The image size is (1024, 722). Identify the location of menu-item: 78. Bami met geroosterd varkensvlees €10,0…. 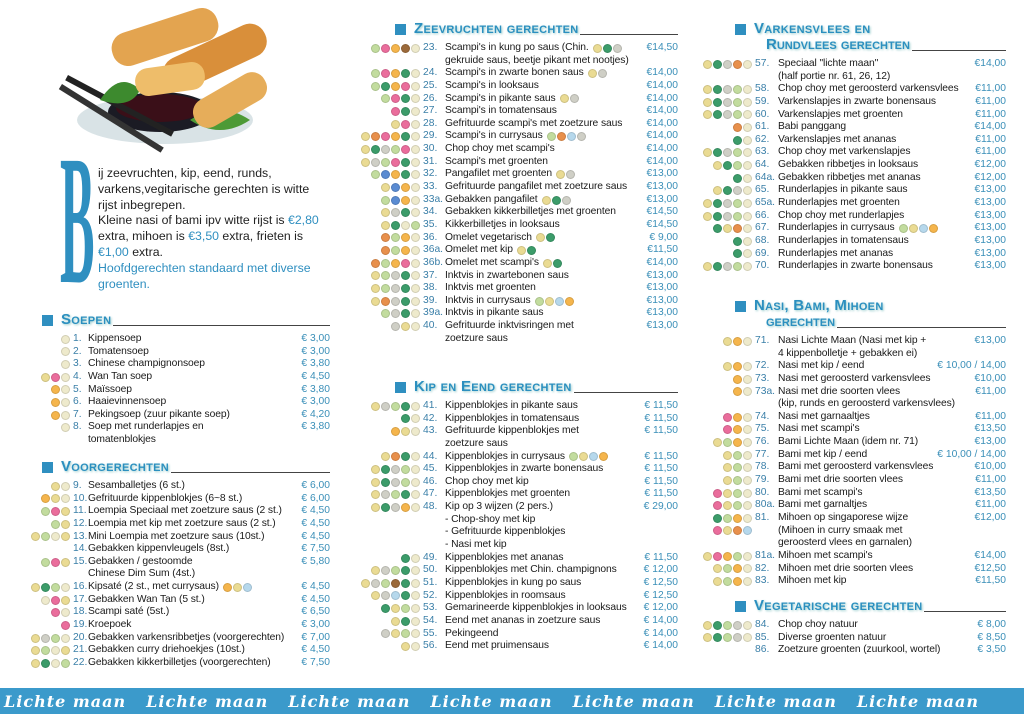
(850, 467).